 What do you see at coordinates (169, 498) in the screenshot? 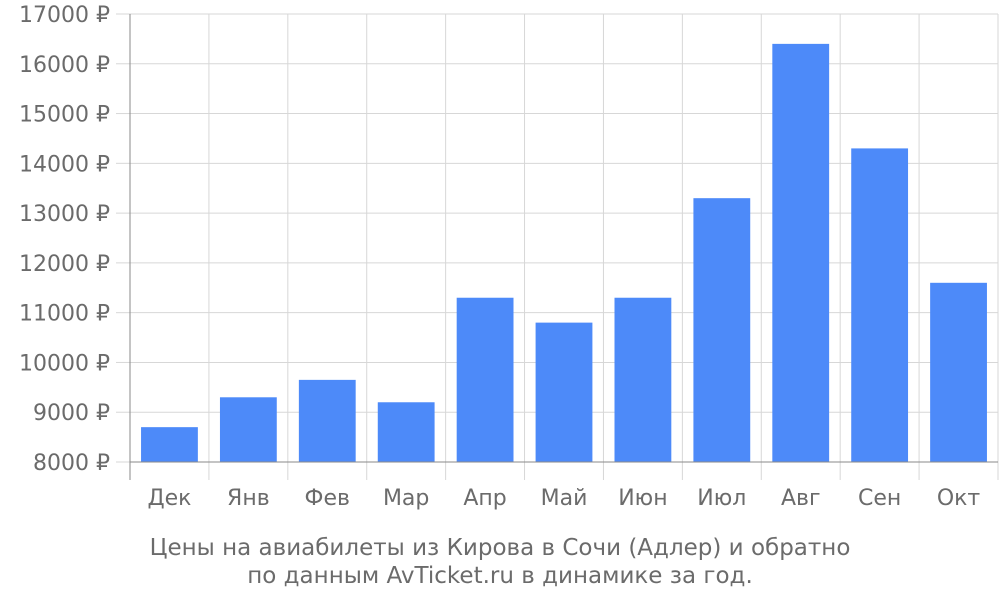
I see `x-tick-label: Дек` at bounding box center [169, 498].